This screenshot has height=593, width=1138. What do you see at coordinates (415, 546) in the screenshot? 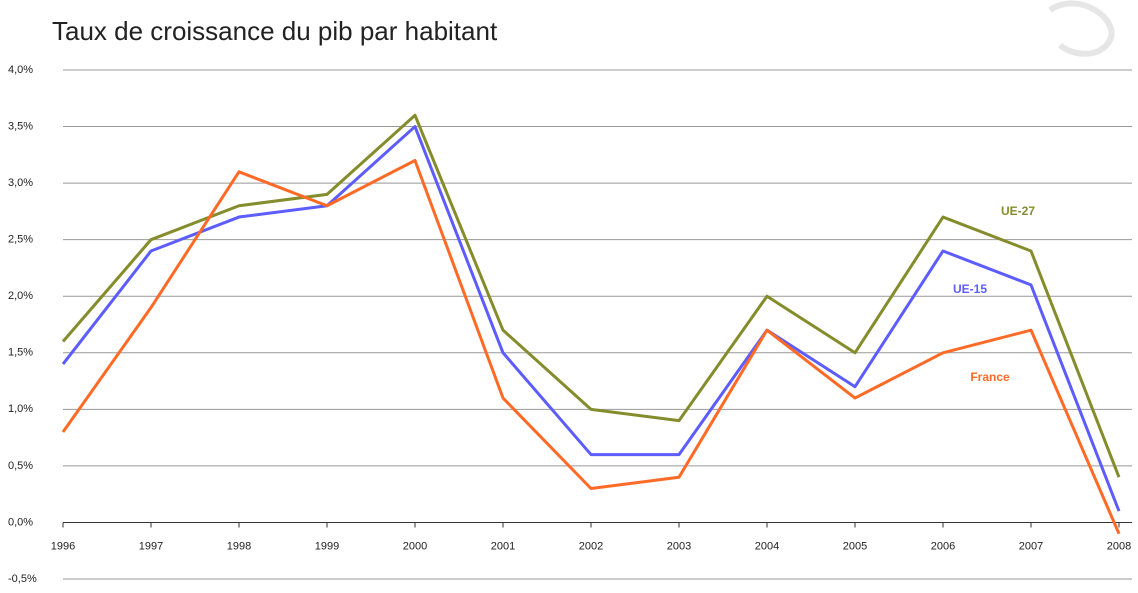
I see `x-tick-label: 2000` at bounding box center [415, 546].